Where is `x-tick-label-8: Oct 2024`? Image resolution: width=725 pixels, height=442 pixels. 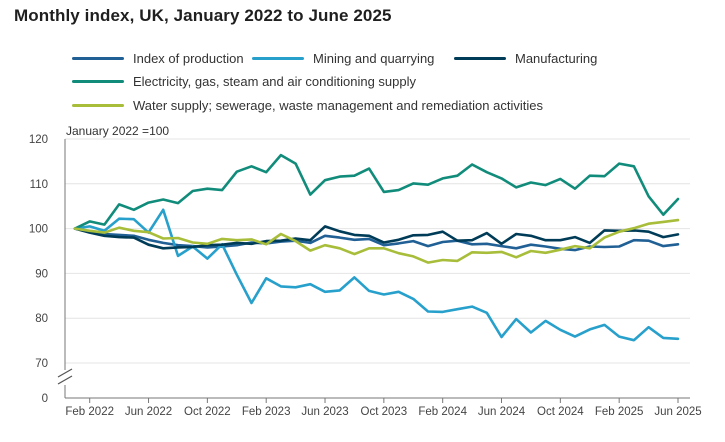 x-tick-label-8: Oct 2024 is located at coordinates (560, 412).